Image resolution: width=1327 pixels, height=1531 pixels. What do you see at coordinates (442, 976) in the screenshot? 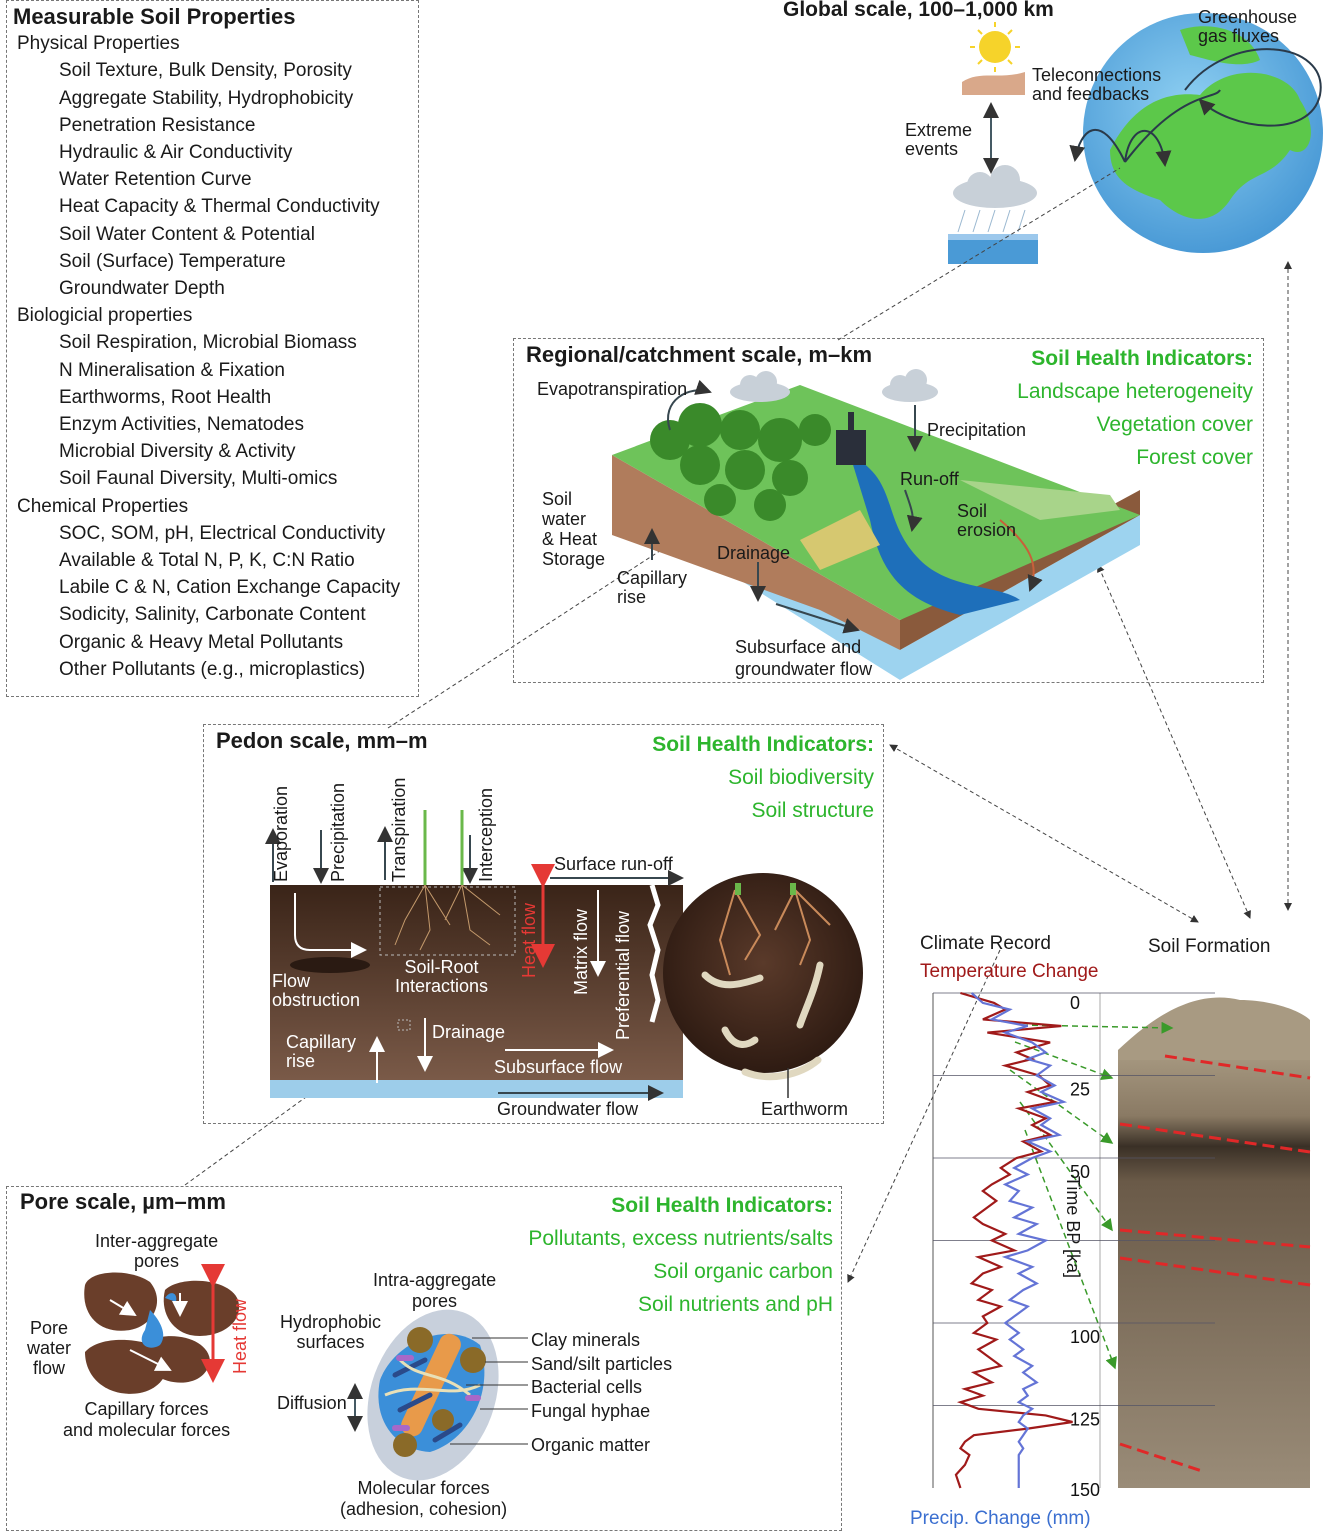
I see `soil-root-label: Soil-Root Interactions` at bounding box center [442, 976].